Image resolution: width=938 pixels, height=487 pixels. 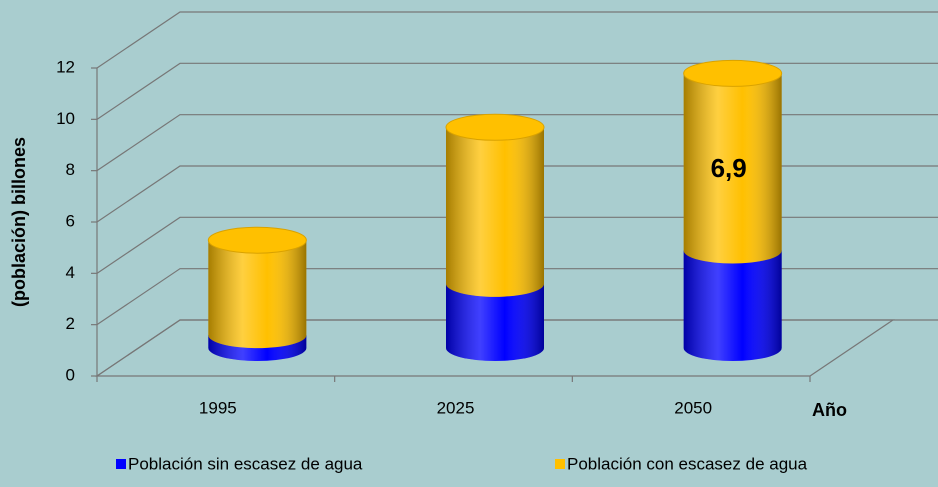 I want to click on y-tick-label: 12, so click(x=65, y=66).